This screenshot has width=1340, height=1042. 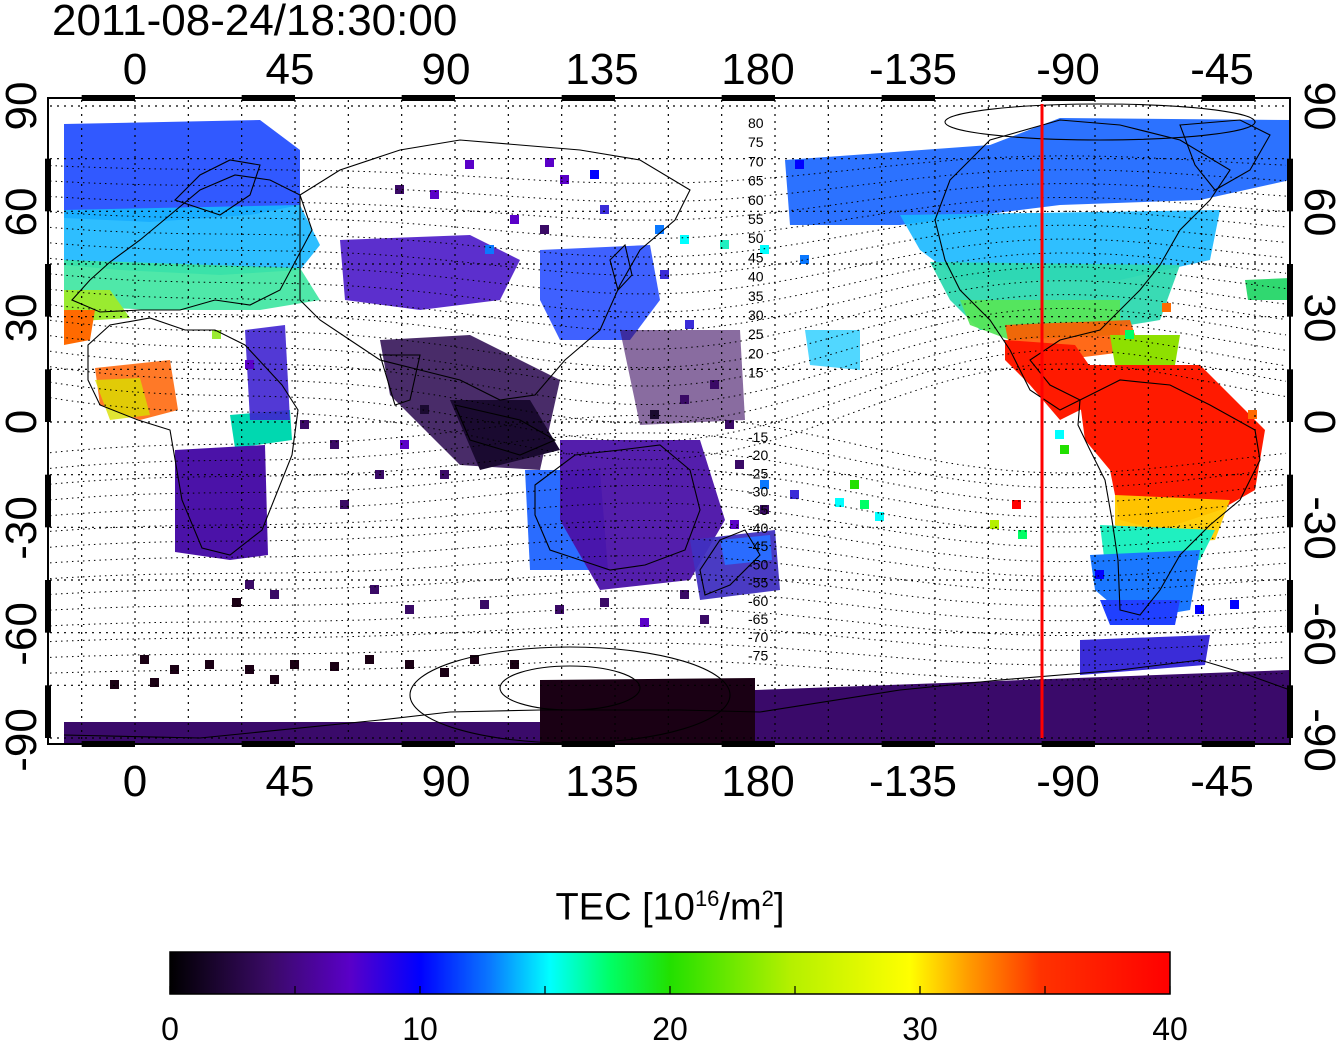 I want to click on tec-region-pacific-islands, so click(x=682, y=377).